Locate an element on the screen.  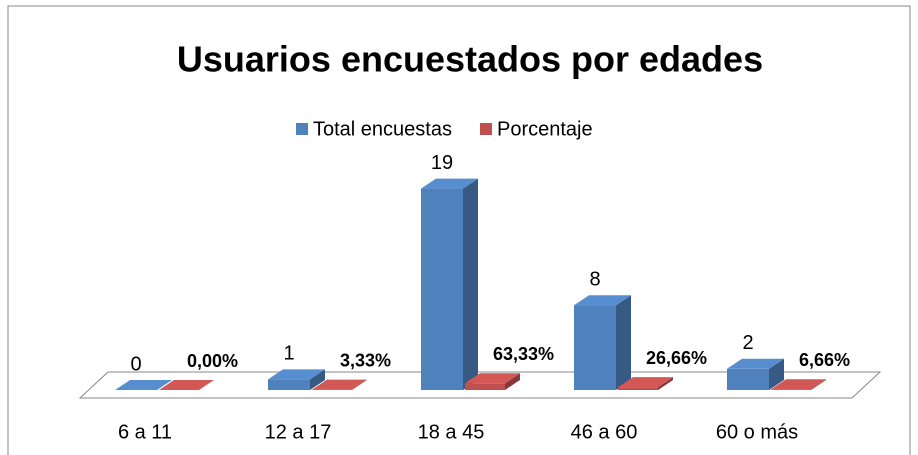
data-label: 26,66% is located at coordinates (676, 358).